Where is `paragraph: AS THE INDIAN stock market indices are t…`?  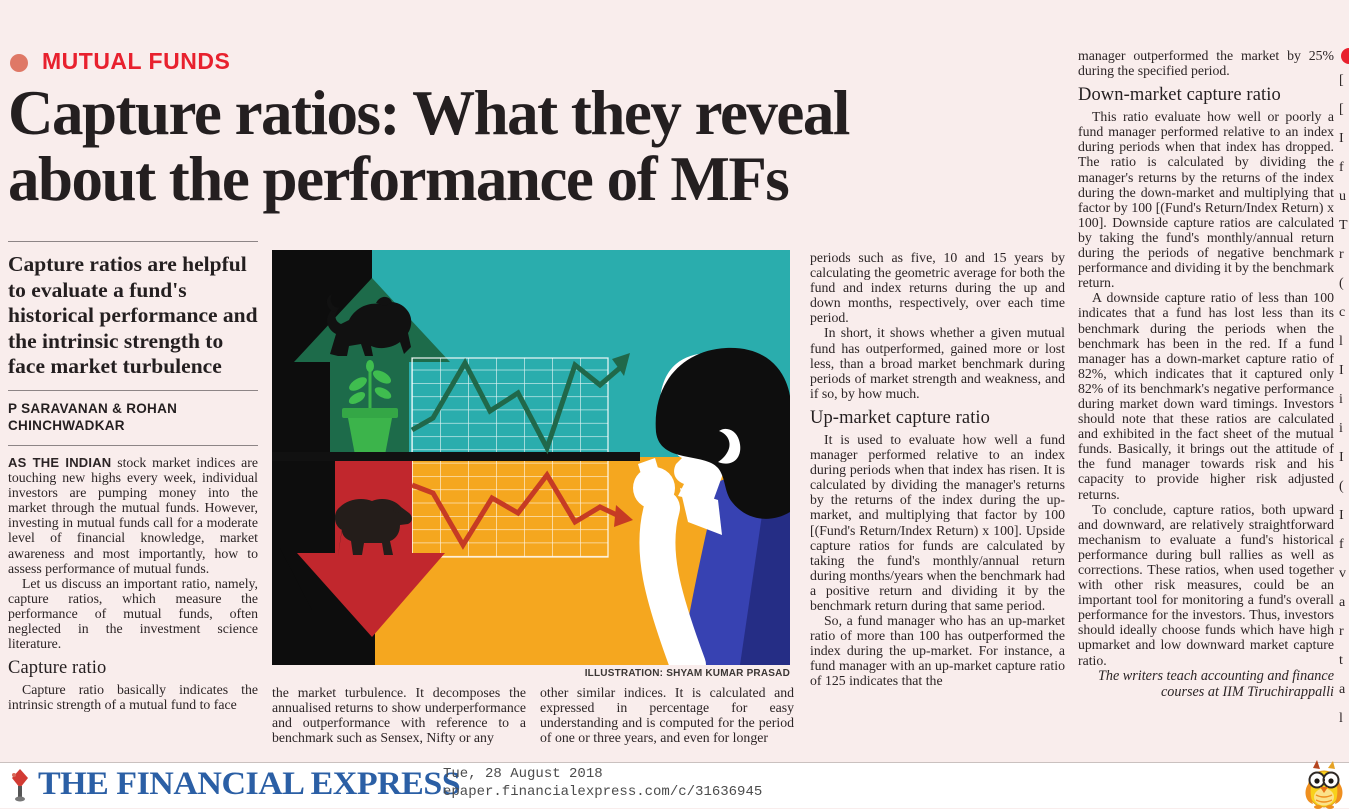 paragraph: AS THE INDIAN stock market indices are t… is located at coordinates (133, 515).